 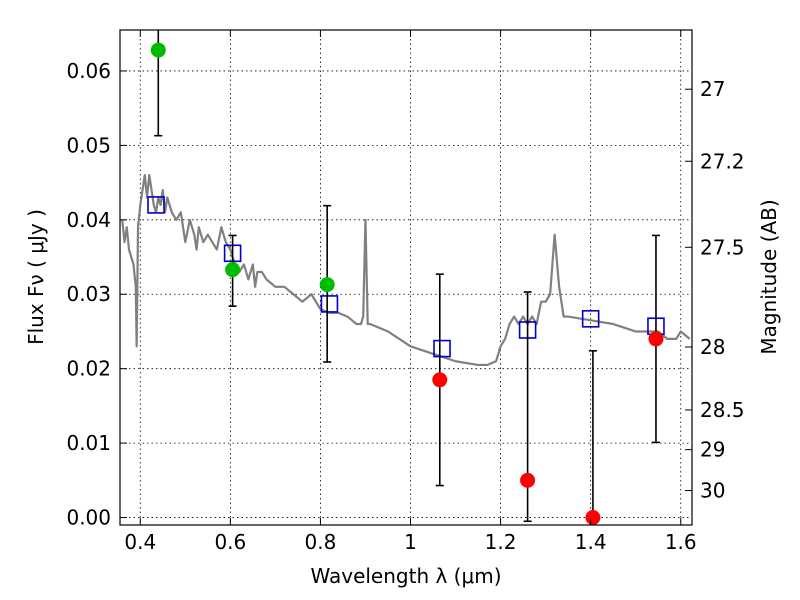 I want to click on y-tick-label: 0.06, so click(x=88, y=71).